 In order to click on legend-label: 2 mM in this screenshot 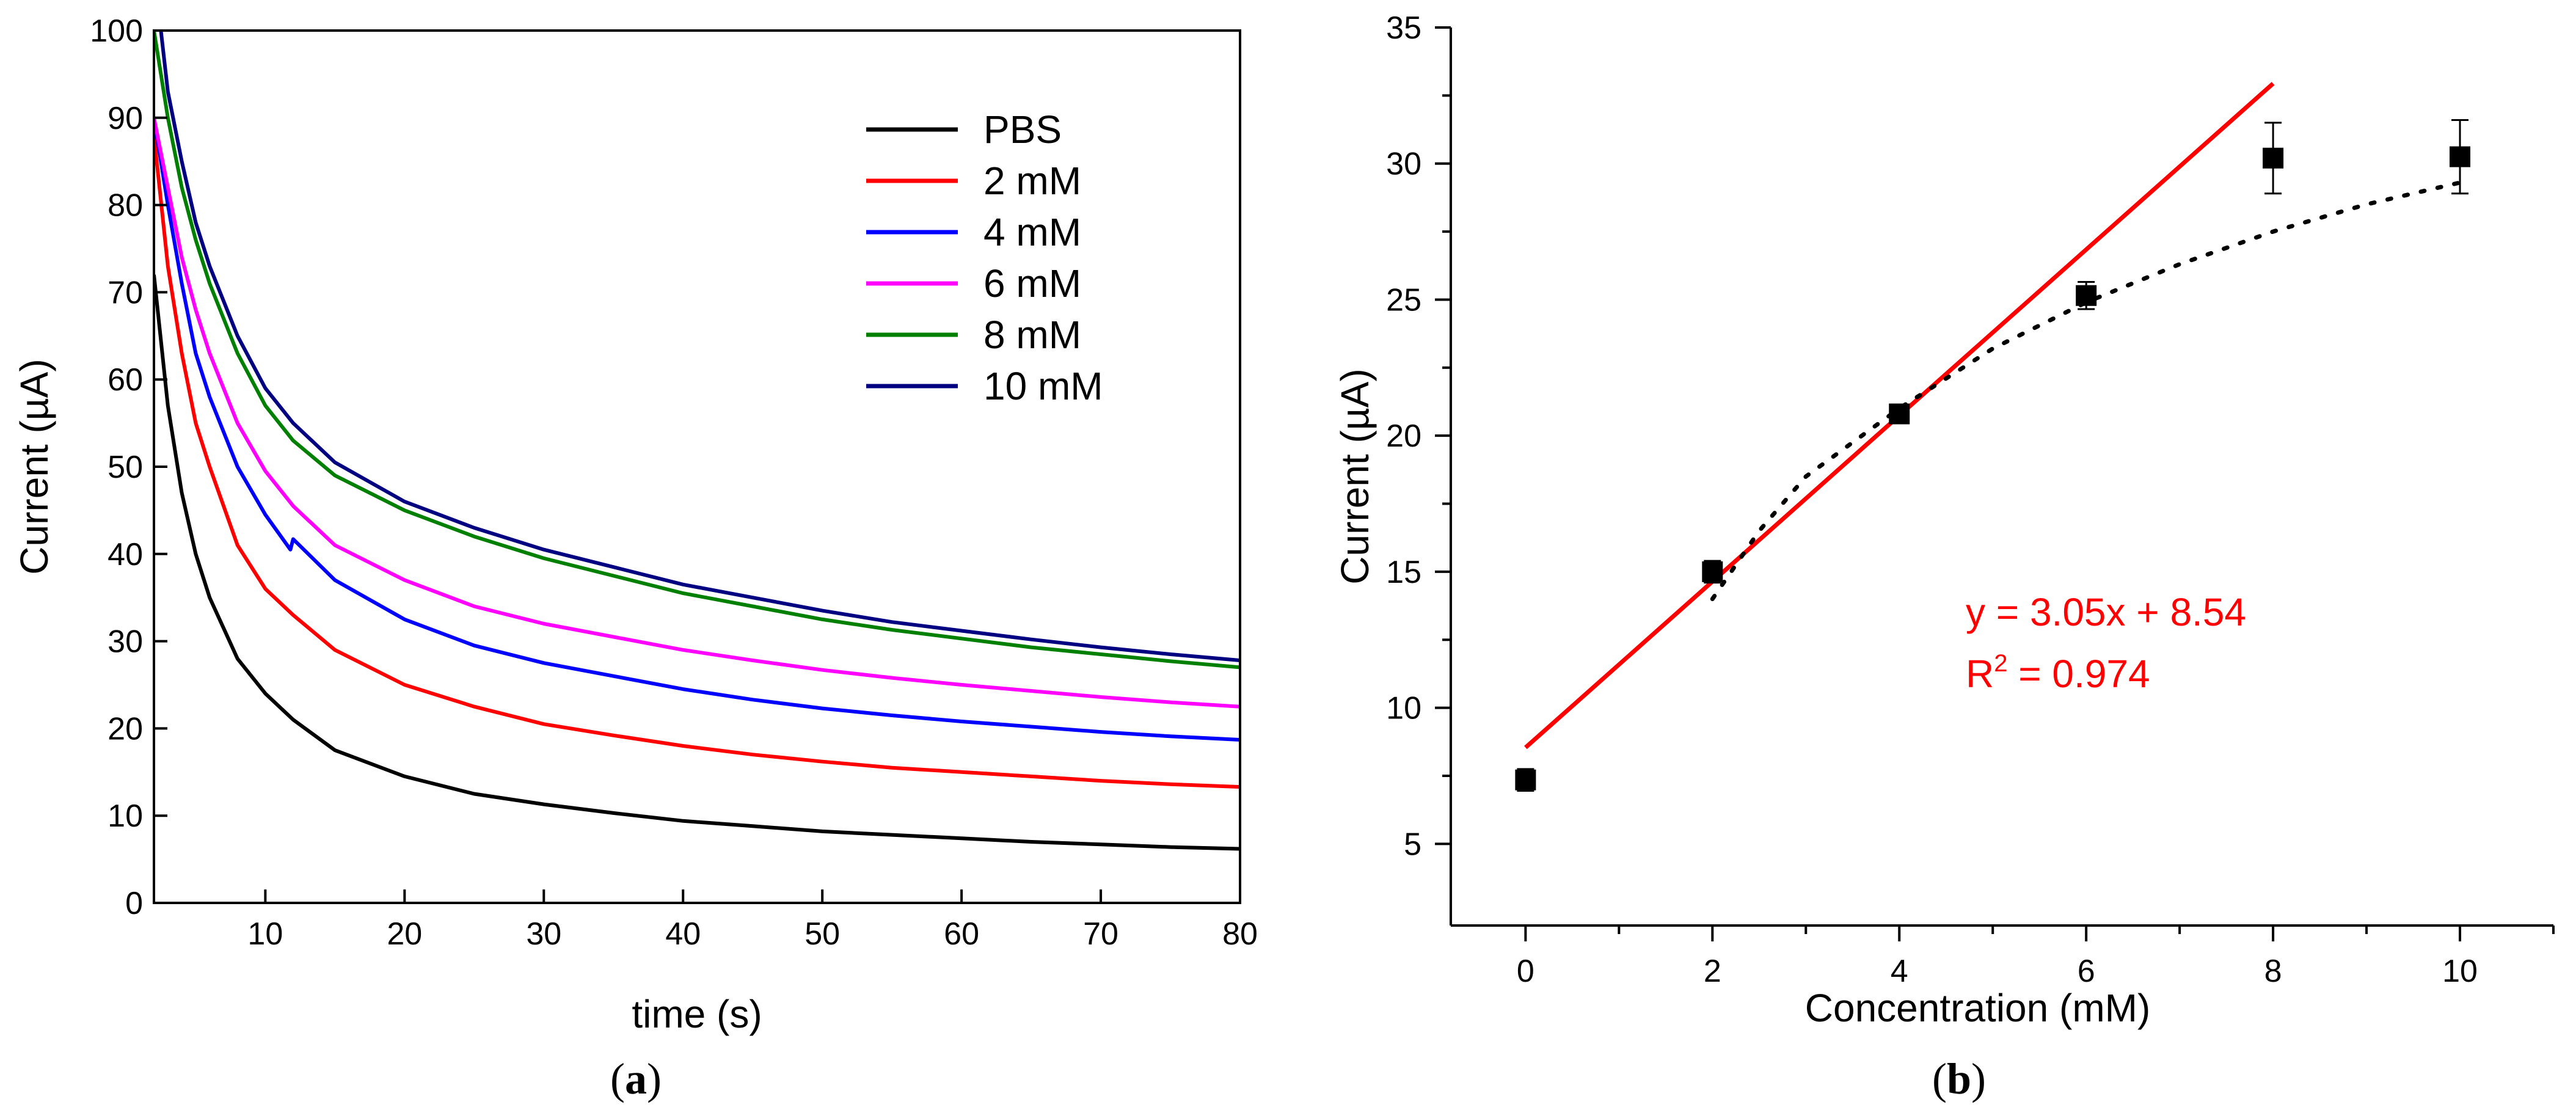, I will do `click(1032, 181)`.